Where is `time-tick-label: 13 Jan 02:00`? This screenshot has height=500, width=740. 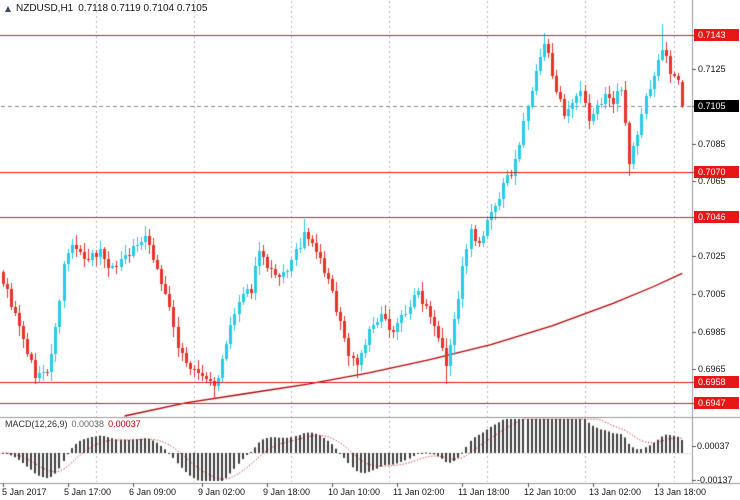 time-tick-label: 13 Jan 02:00 is located at coordinates (615, 492).